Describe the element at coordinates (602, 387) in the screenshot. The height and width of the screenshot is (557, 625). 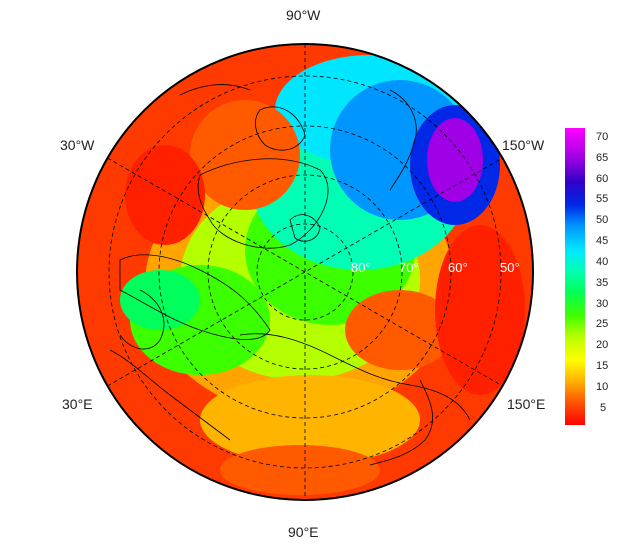
I see `colorbar-tick: 10` at that location.